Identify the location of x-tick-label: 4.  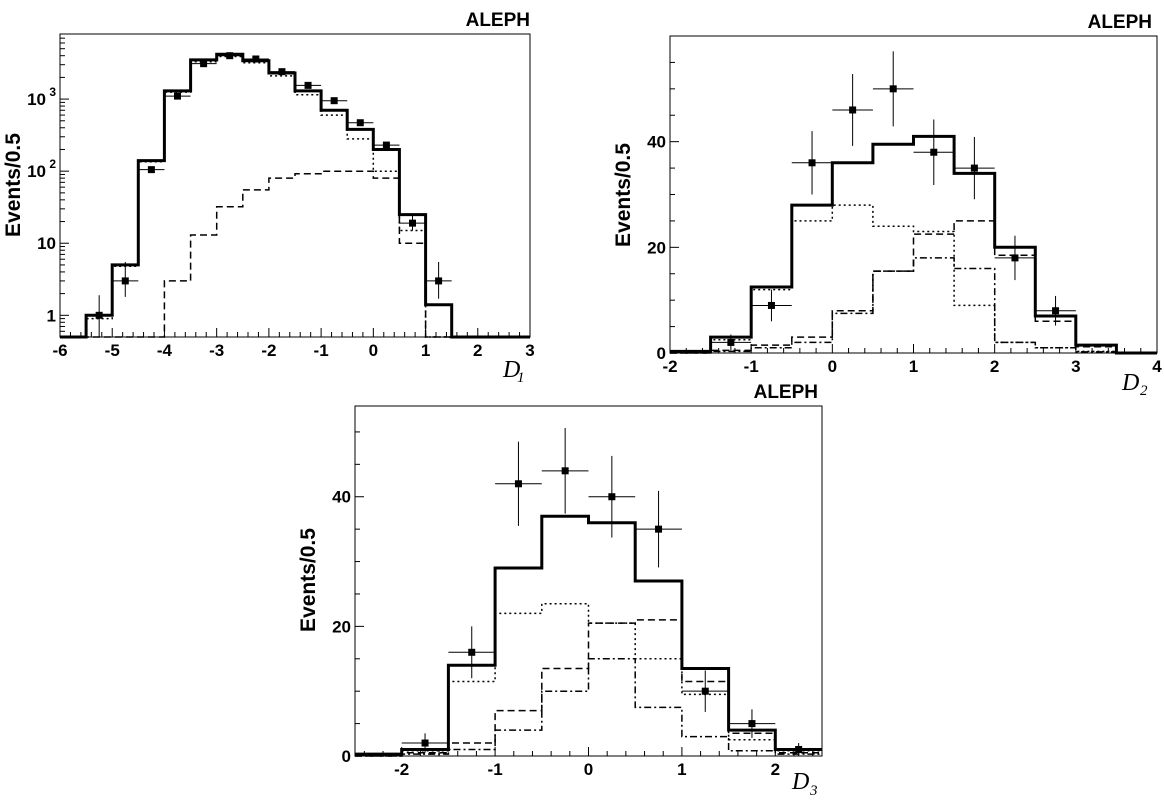
(1157, 366).